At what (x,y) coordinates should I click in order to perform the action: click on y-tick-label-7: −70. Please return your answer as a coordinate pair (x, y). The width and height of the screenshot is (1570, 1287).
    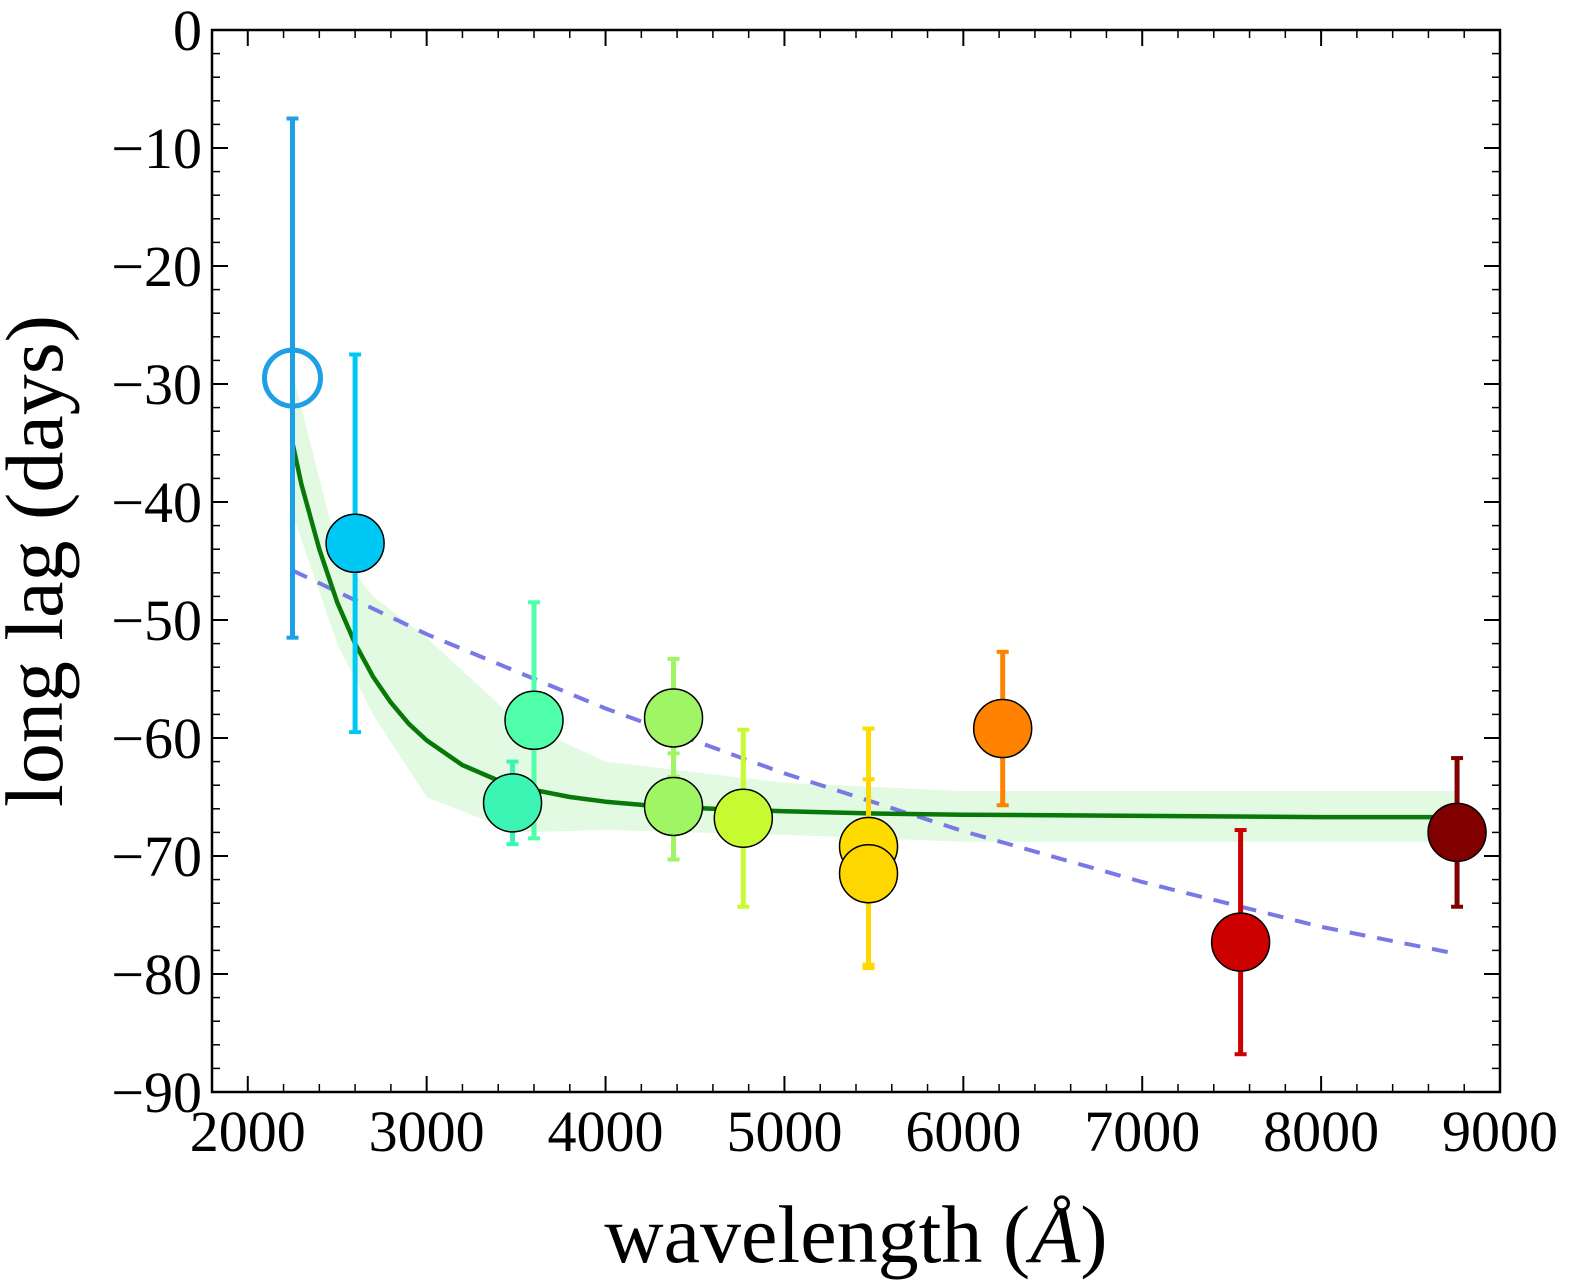
    Looking at the image, I should click on (156, 856).